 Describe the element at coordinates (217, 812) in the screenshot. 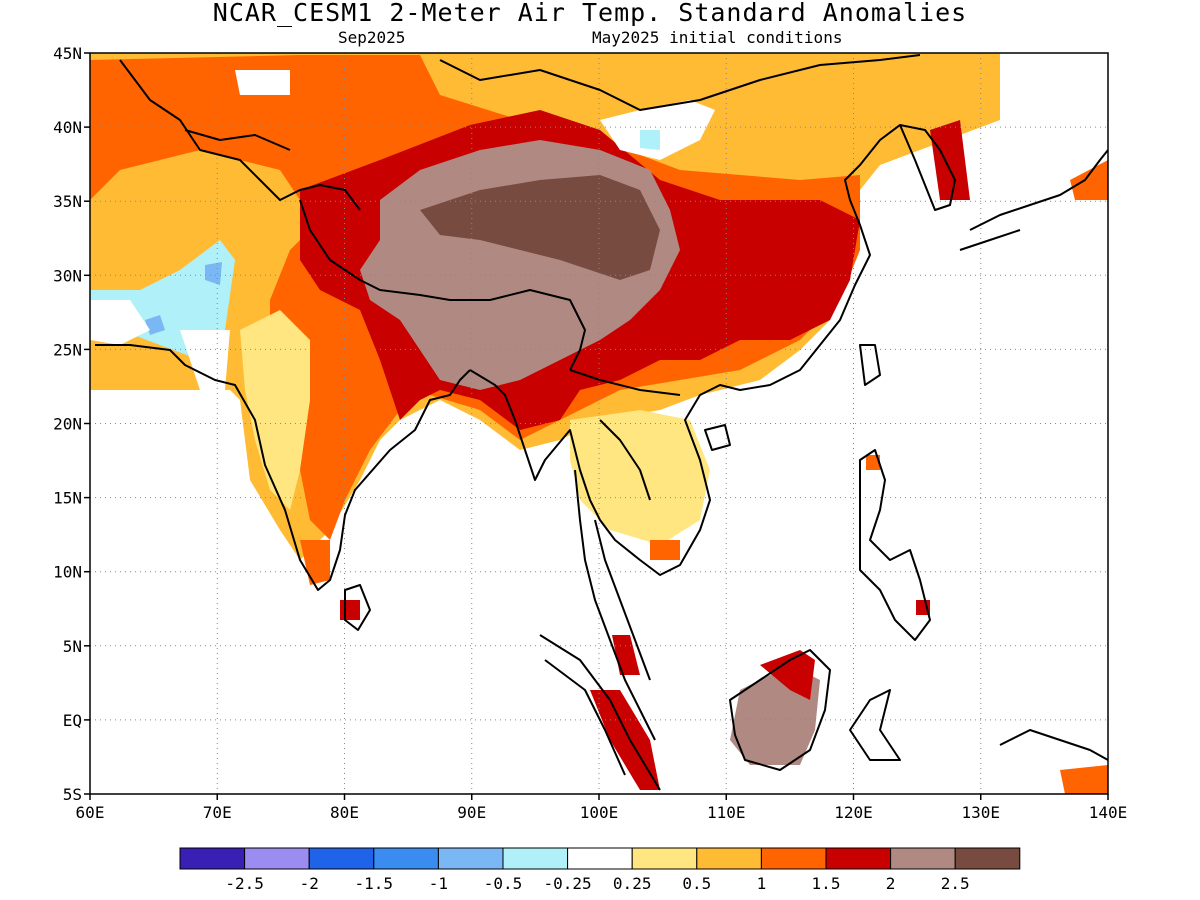

I see `x-tick-label: 70E` at that location.